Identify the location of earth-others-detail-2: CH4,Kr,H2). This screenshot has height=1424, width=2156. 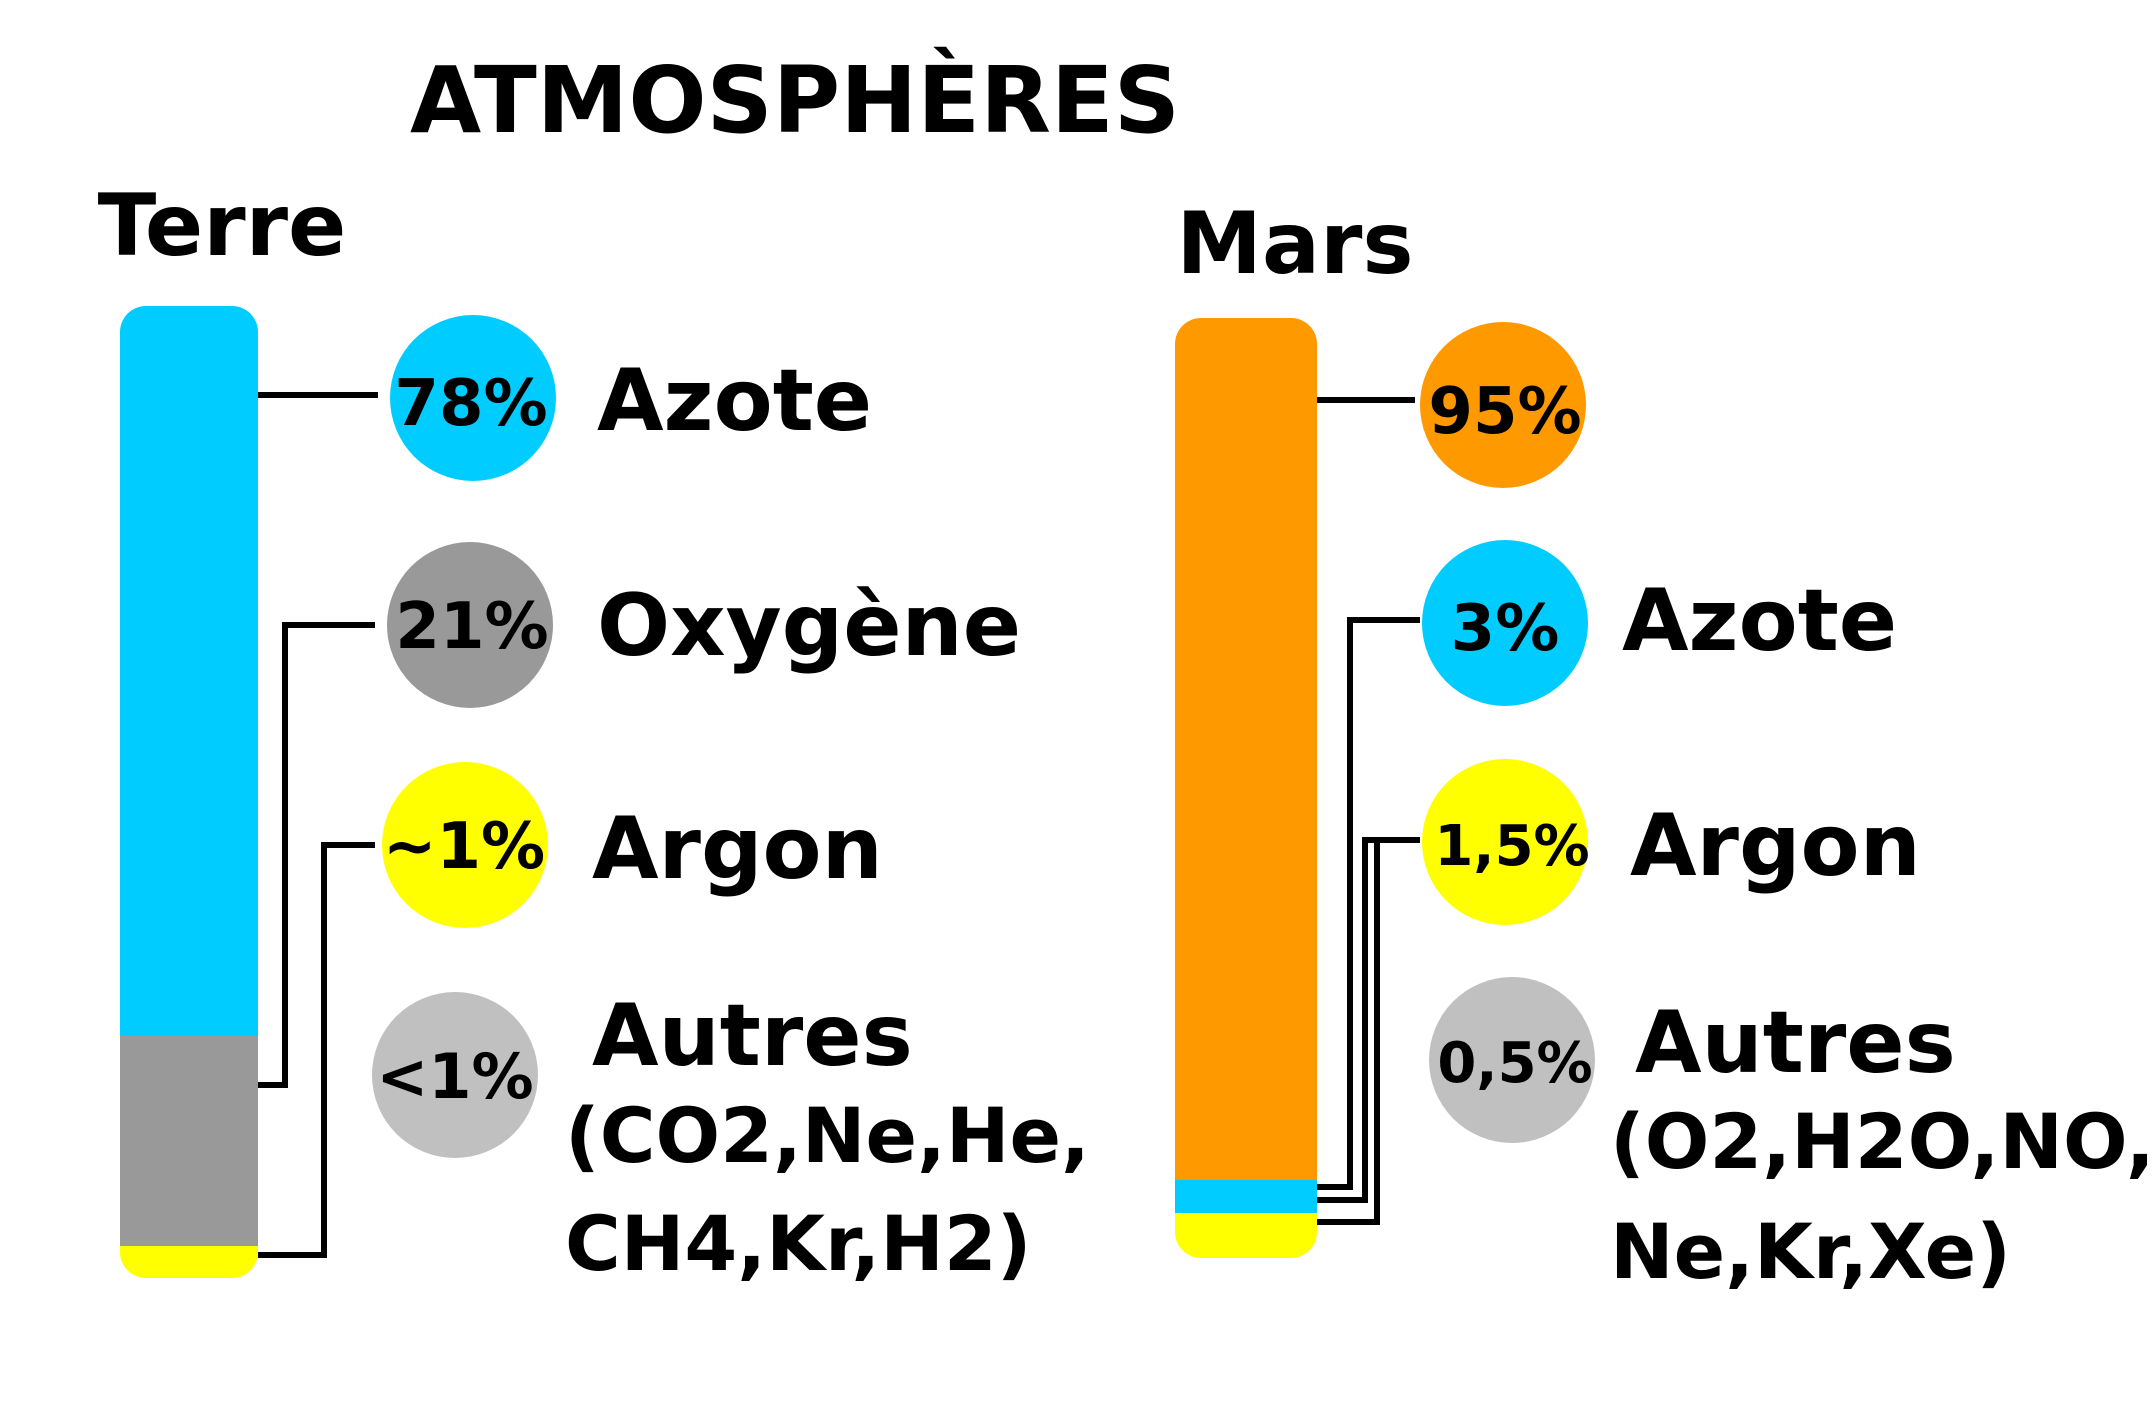
(798, 1243).